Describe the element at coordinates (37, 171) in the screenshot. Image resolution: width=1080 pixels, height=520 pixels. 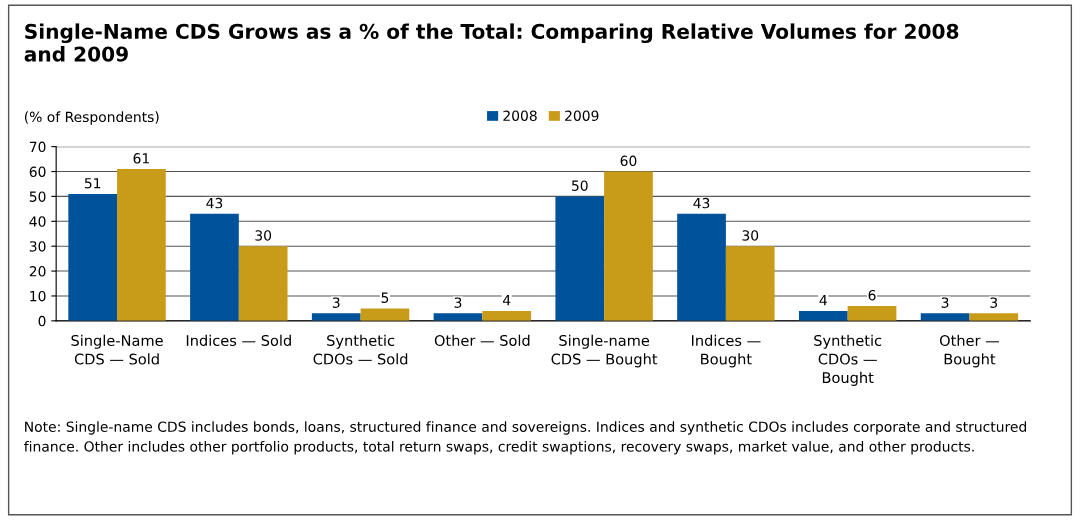
I see `y-tick-label: 60` at that location.